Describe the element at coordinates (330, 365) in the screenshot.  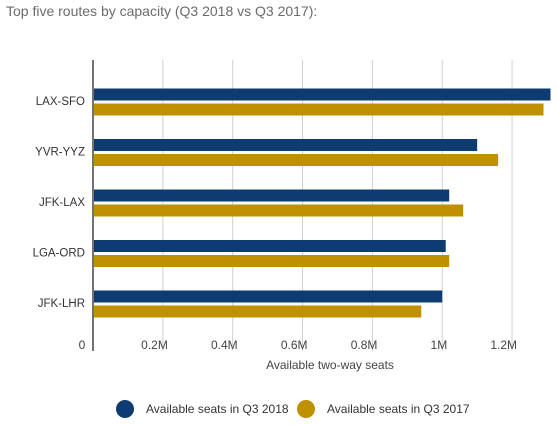
I see `x-axis-title: Available two-way seats` at that location.